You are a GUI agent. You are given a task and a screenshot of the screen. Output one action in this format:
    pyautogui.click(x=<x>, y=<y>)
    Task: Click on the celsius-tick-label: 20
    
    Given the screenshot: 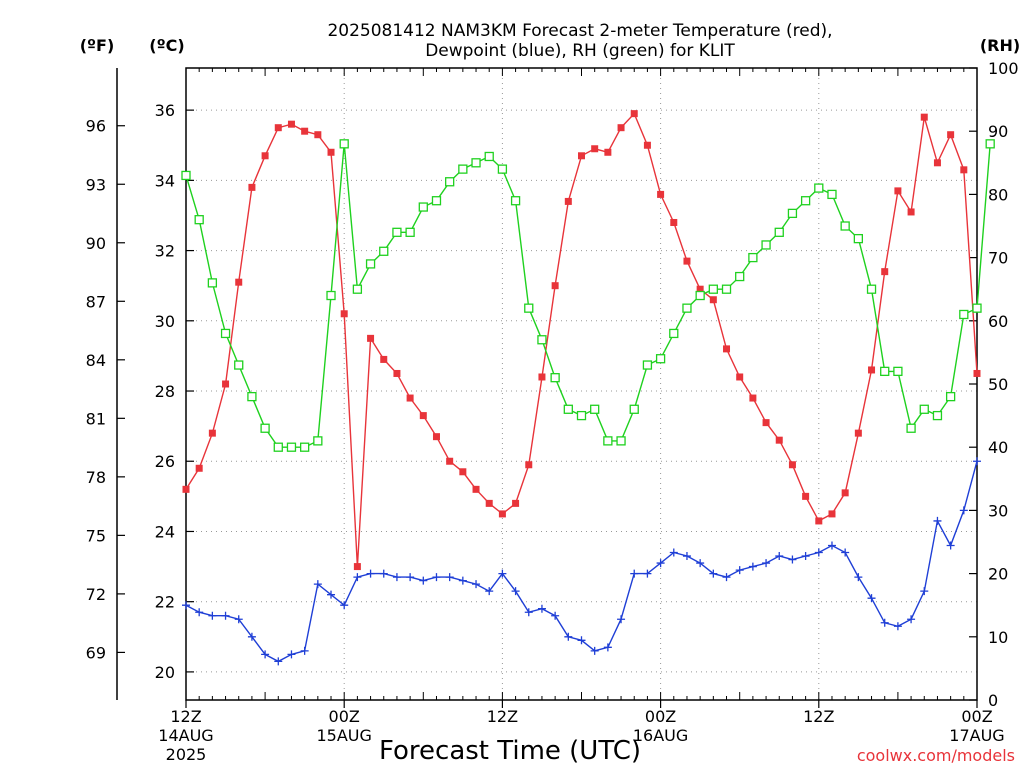 What is the action you would take?
    pyautogui.click(x=165, y=672)
    